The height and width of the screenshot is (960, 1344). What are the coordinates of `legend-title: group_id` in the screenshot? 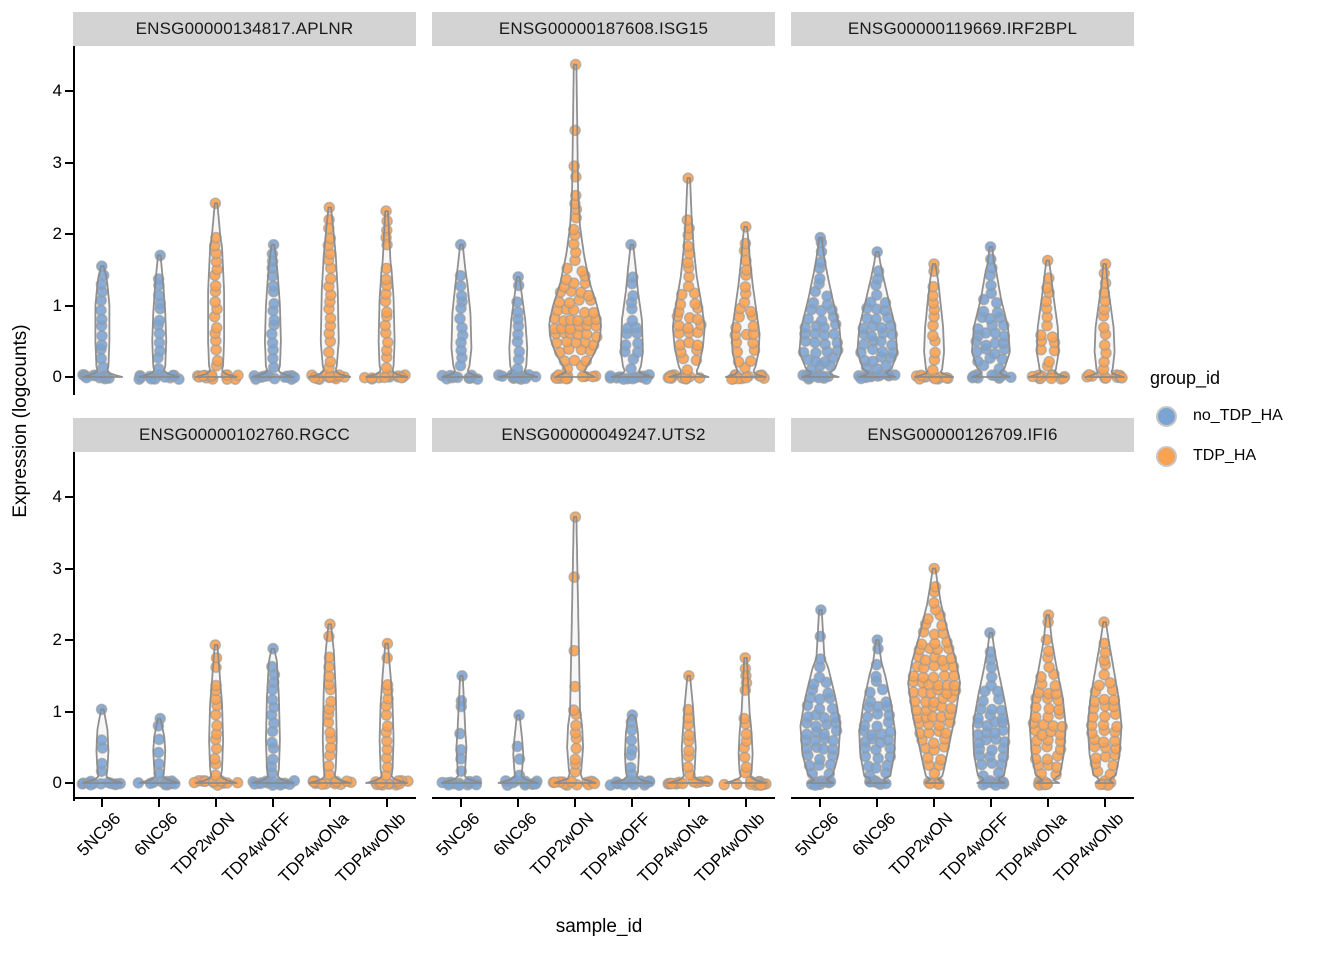 It's located at (1185, 378).